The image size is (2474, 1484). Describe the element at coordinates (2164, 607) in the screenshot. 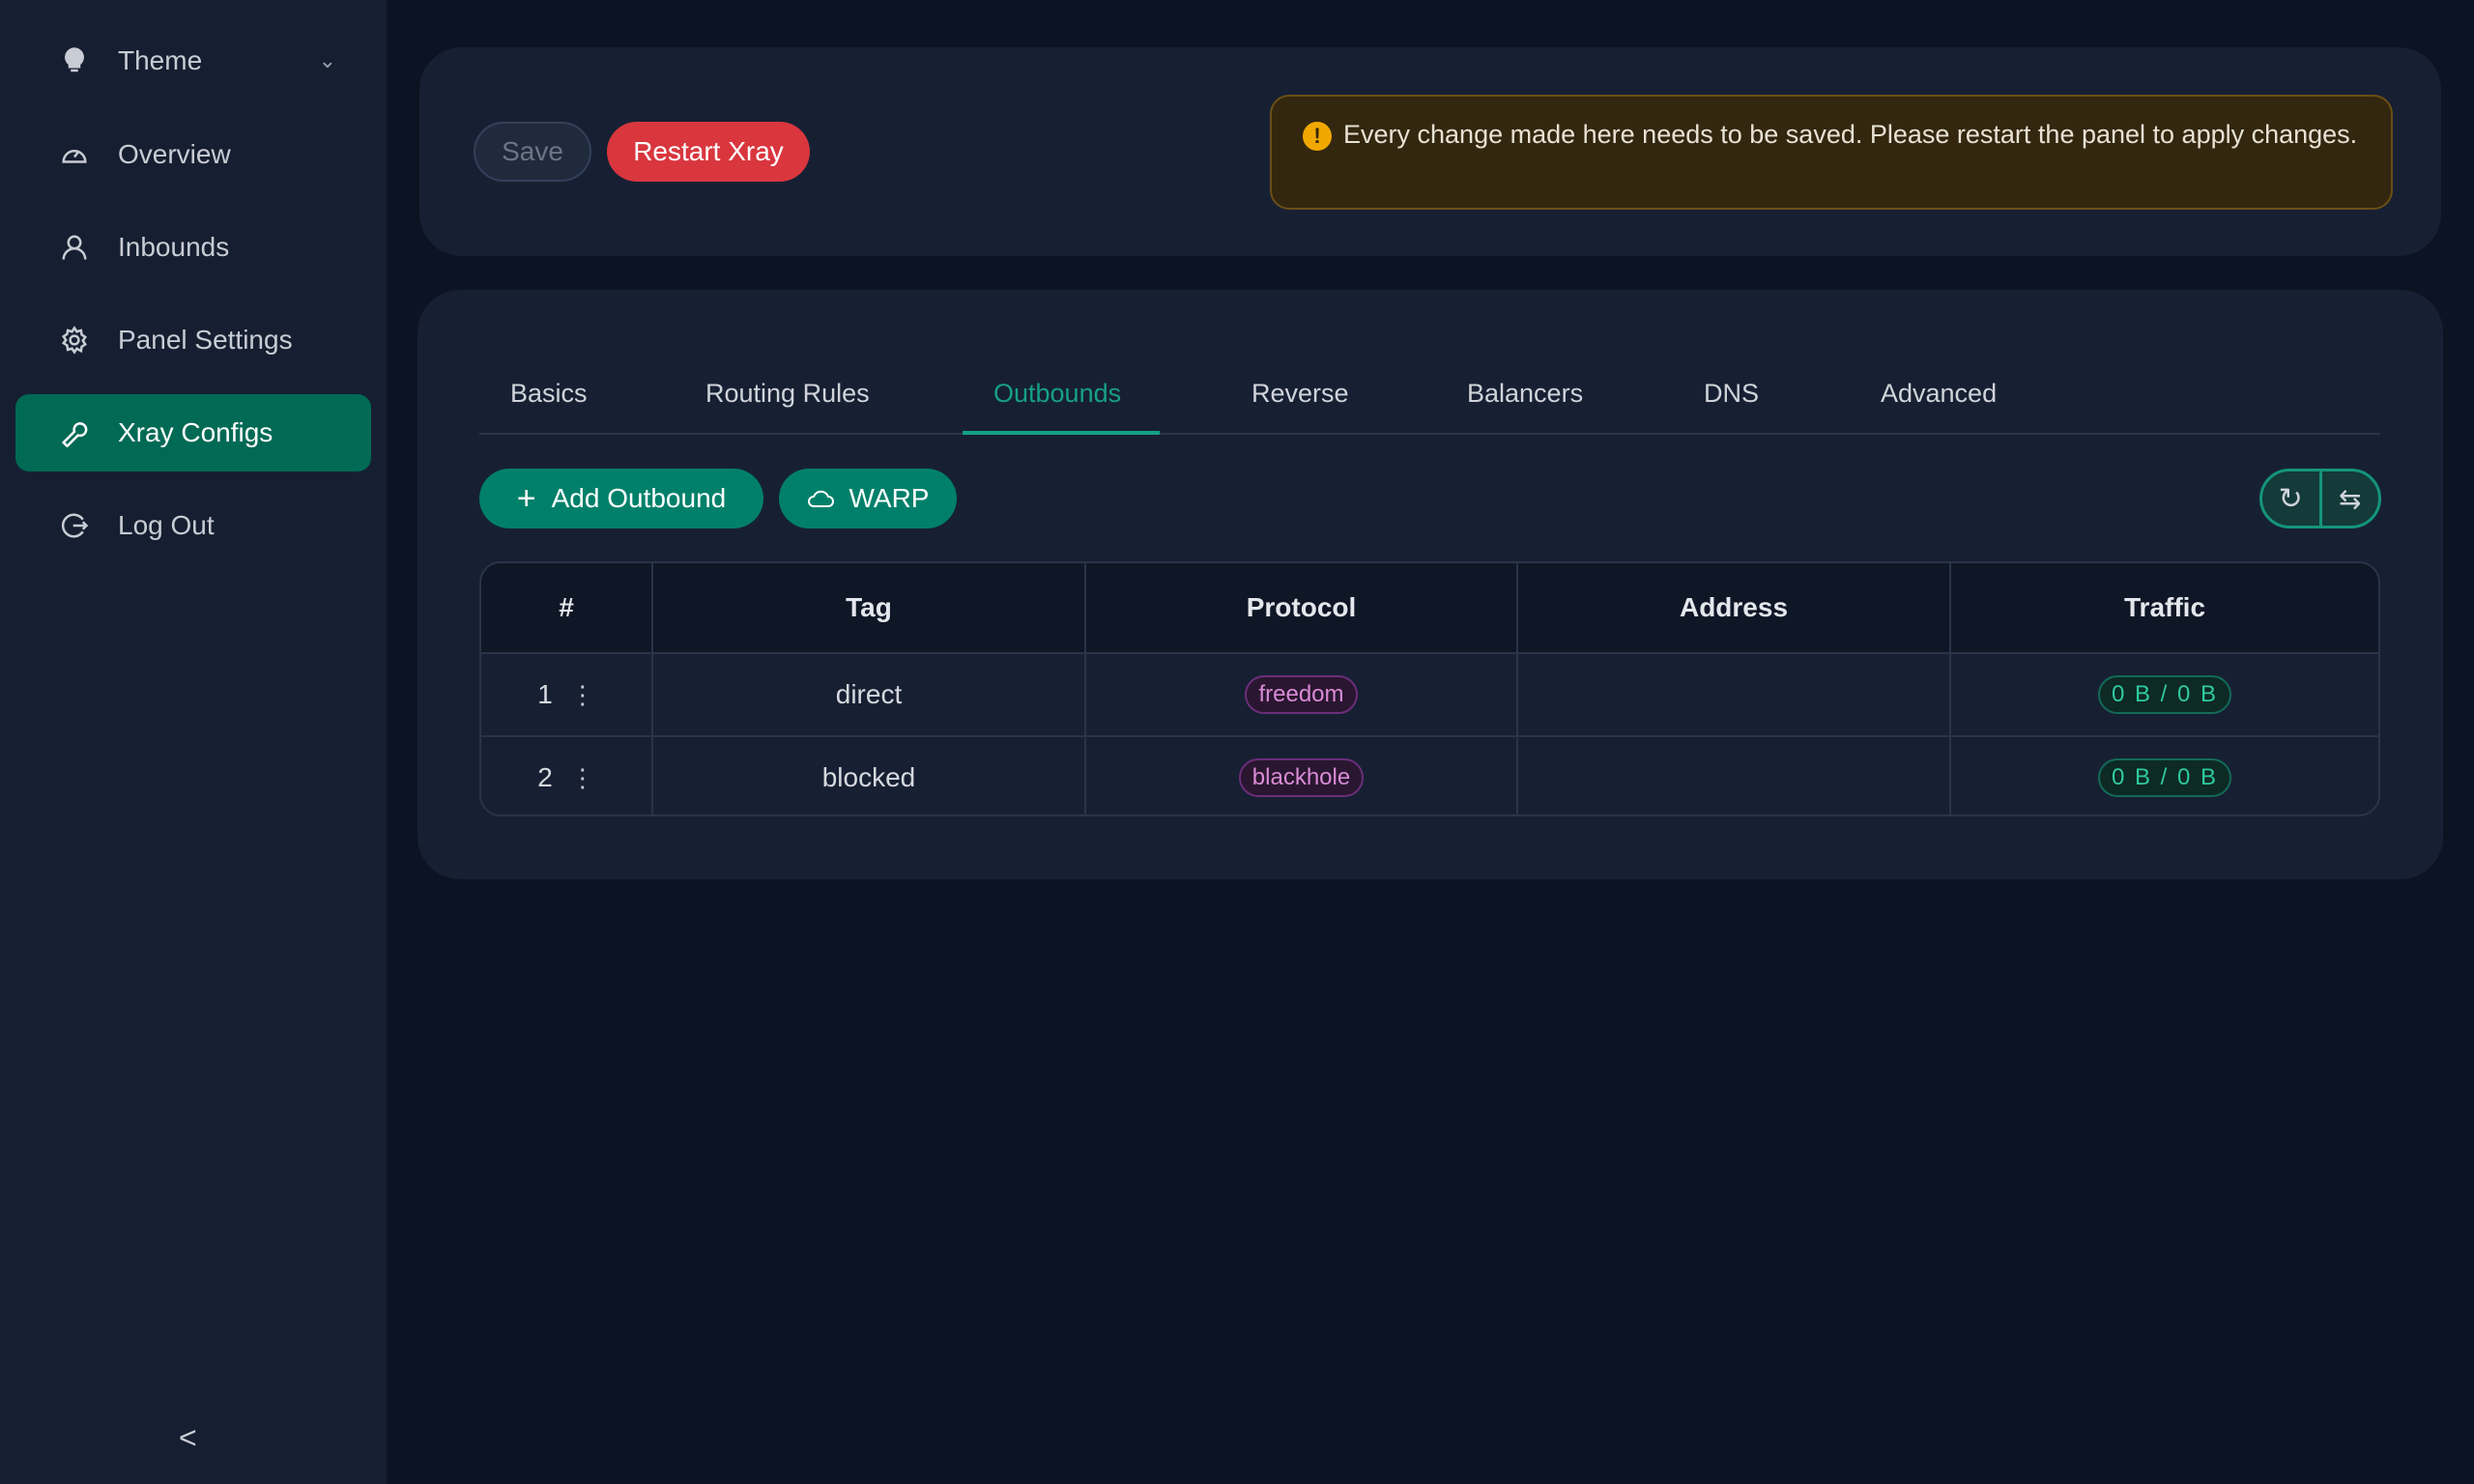

I see `header-traffic: Traffic` at that location.